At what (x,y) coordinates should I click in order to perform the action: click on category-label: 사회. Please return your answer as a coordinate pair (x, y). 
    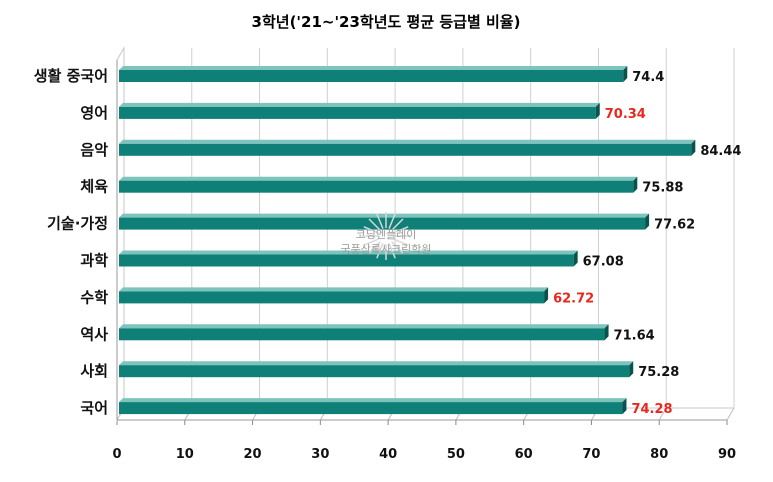
    Looking at the image, I should click on (94, 371).